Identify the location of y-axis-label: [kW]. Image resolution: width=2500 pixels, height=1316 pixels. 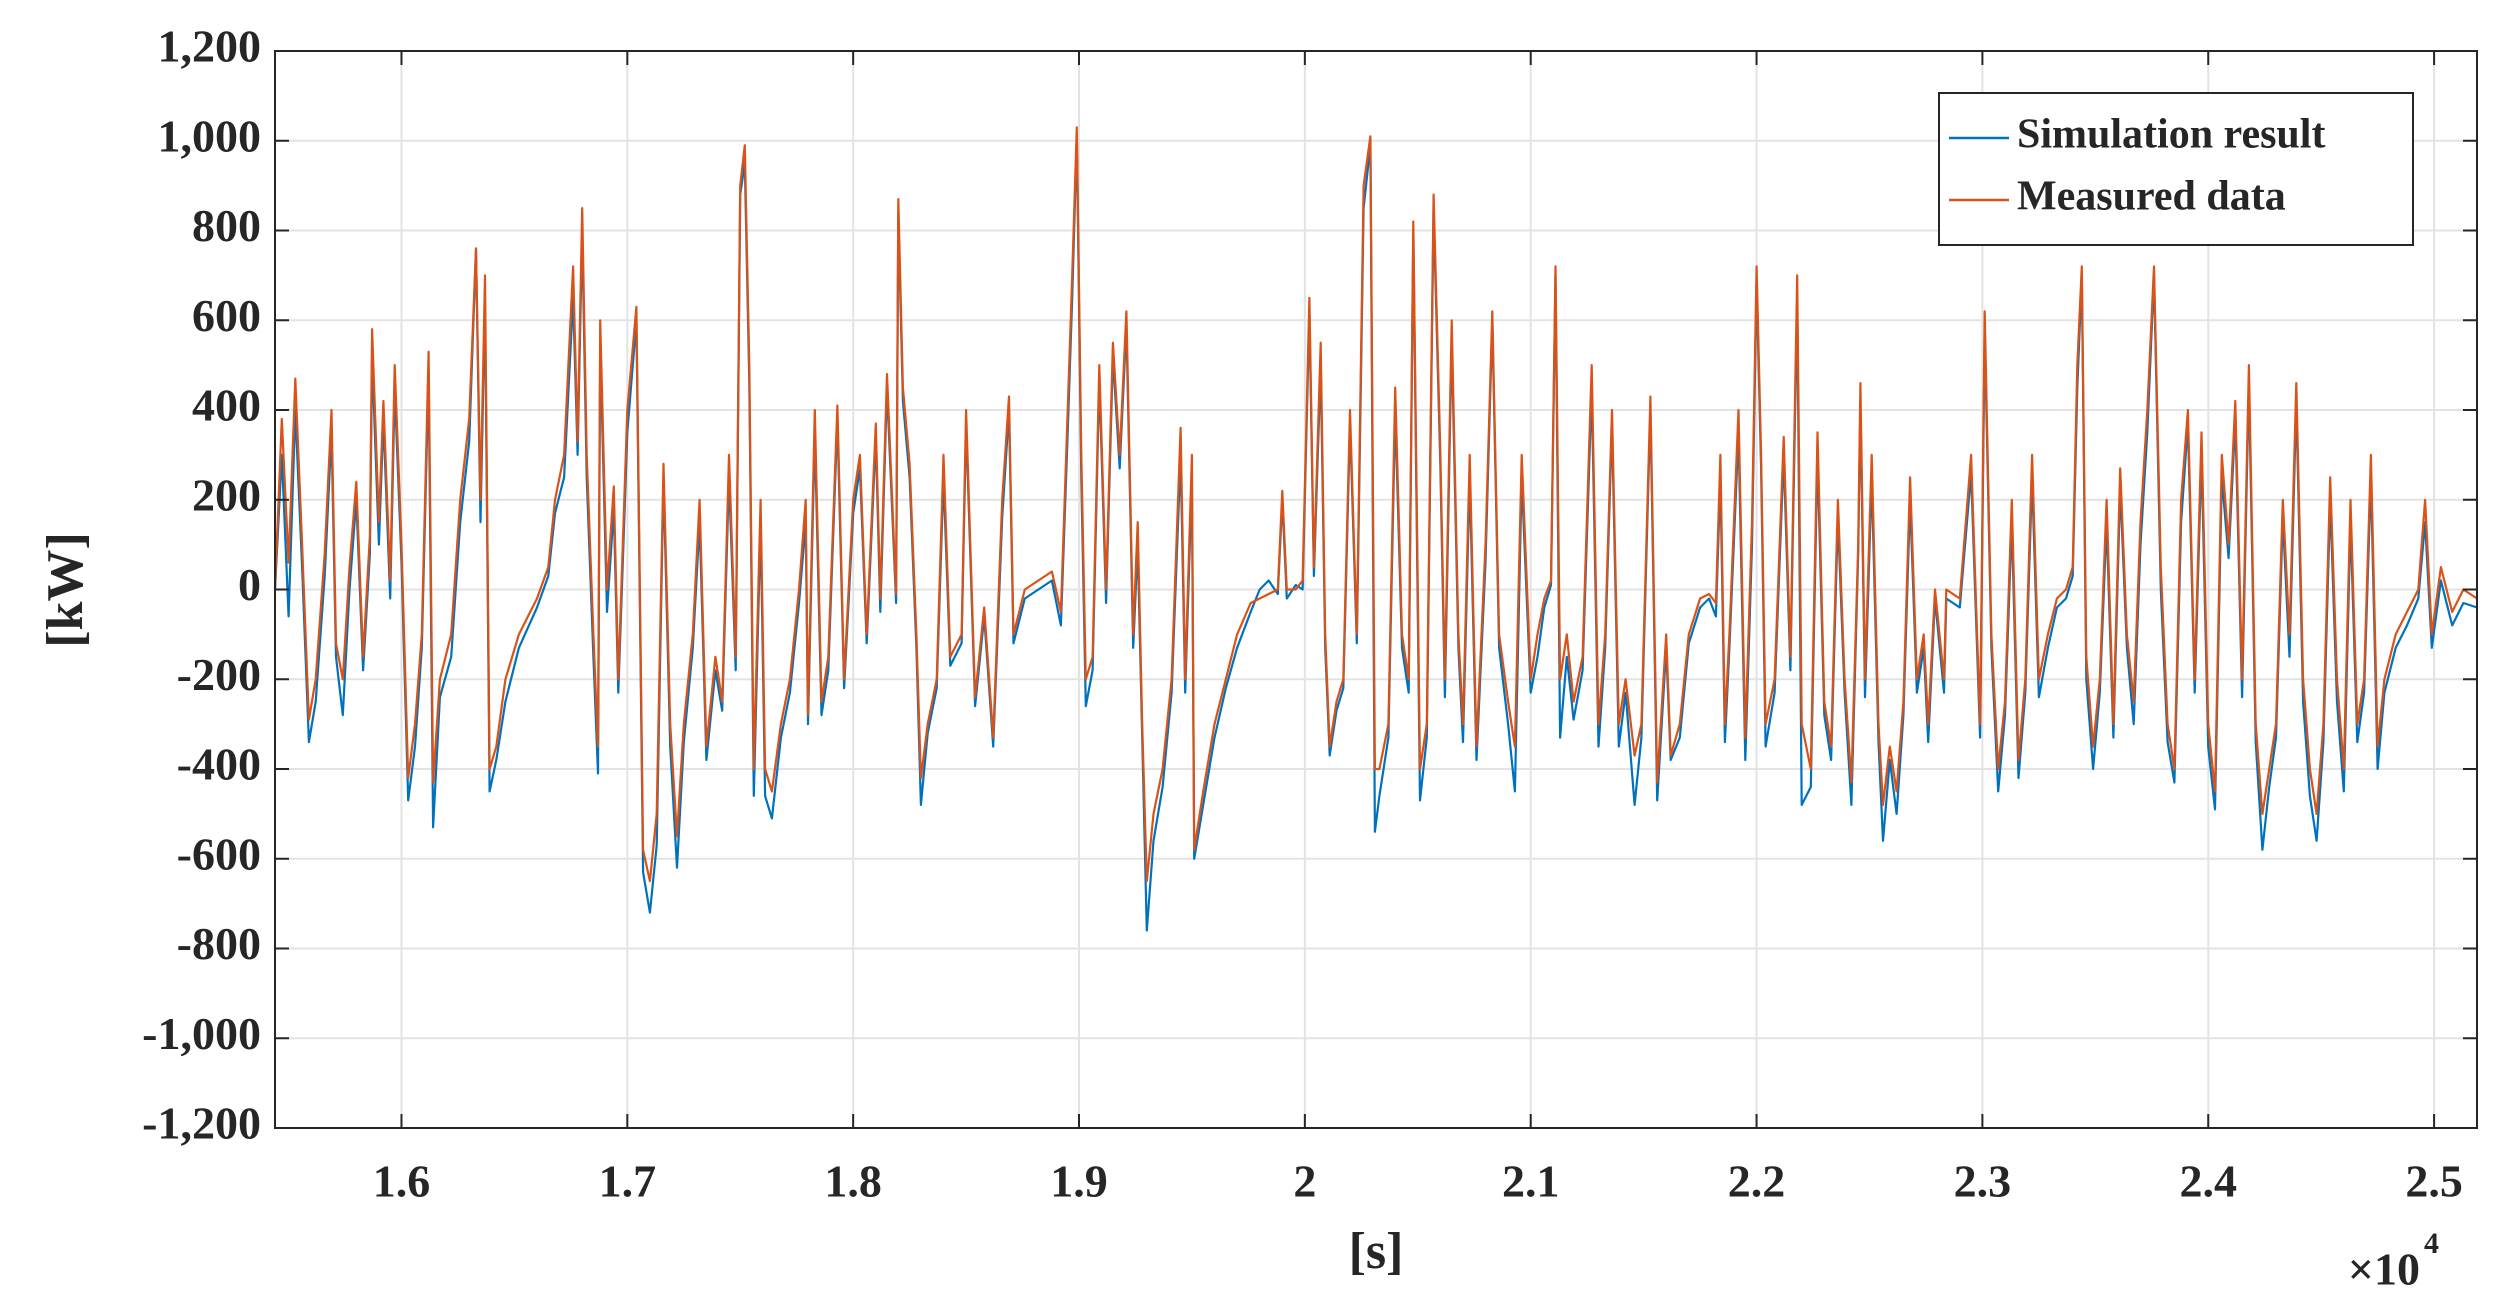
(65, 590).